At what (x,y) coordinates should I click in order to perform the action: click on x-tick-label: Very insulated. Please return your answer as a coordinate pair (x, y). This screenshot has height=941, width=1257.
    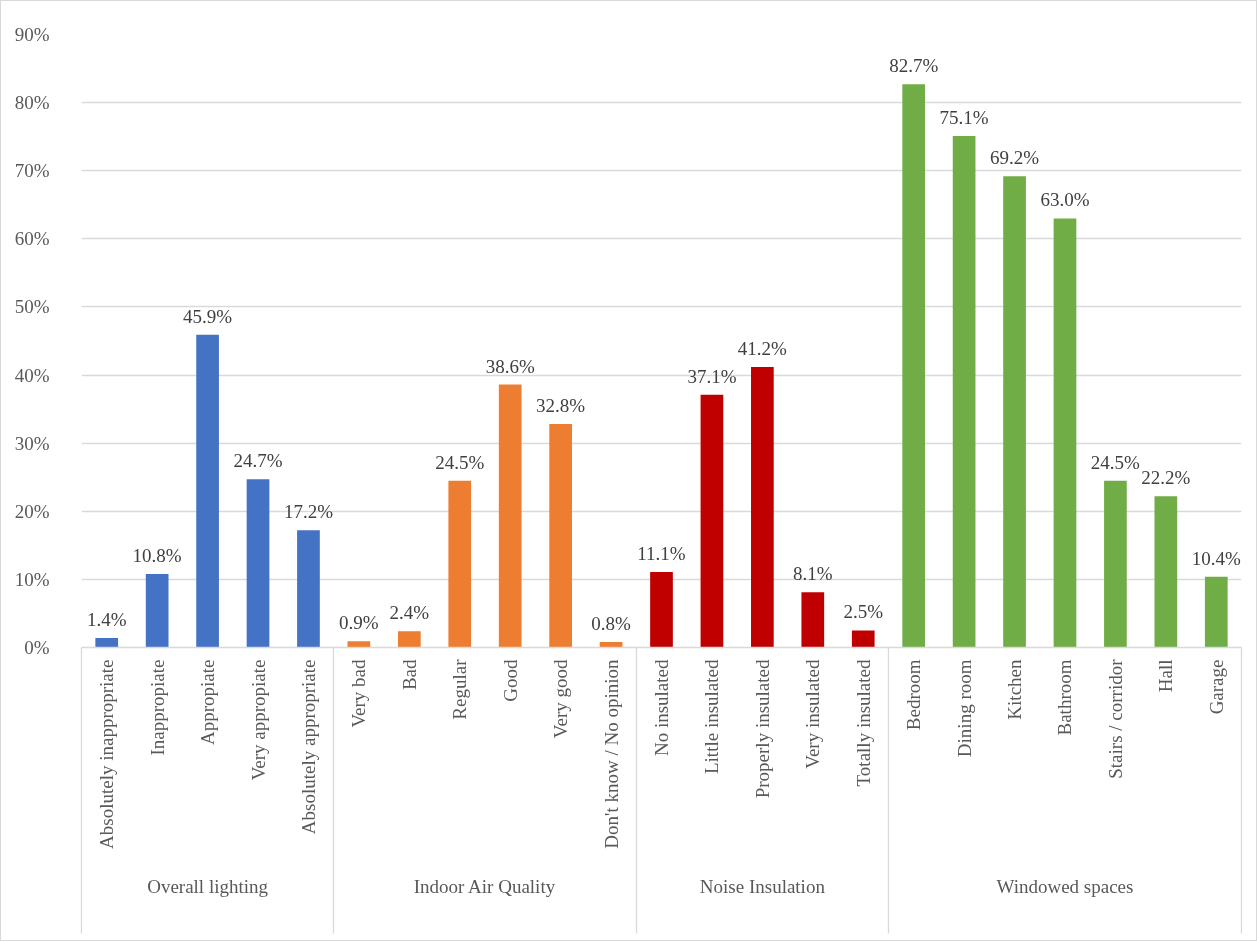
    Looking at the image, I should click on (813, 714).